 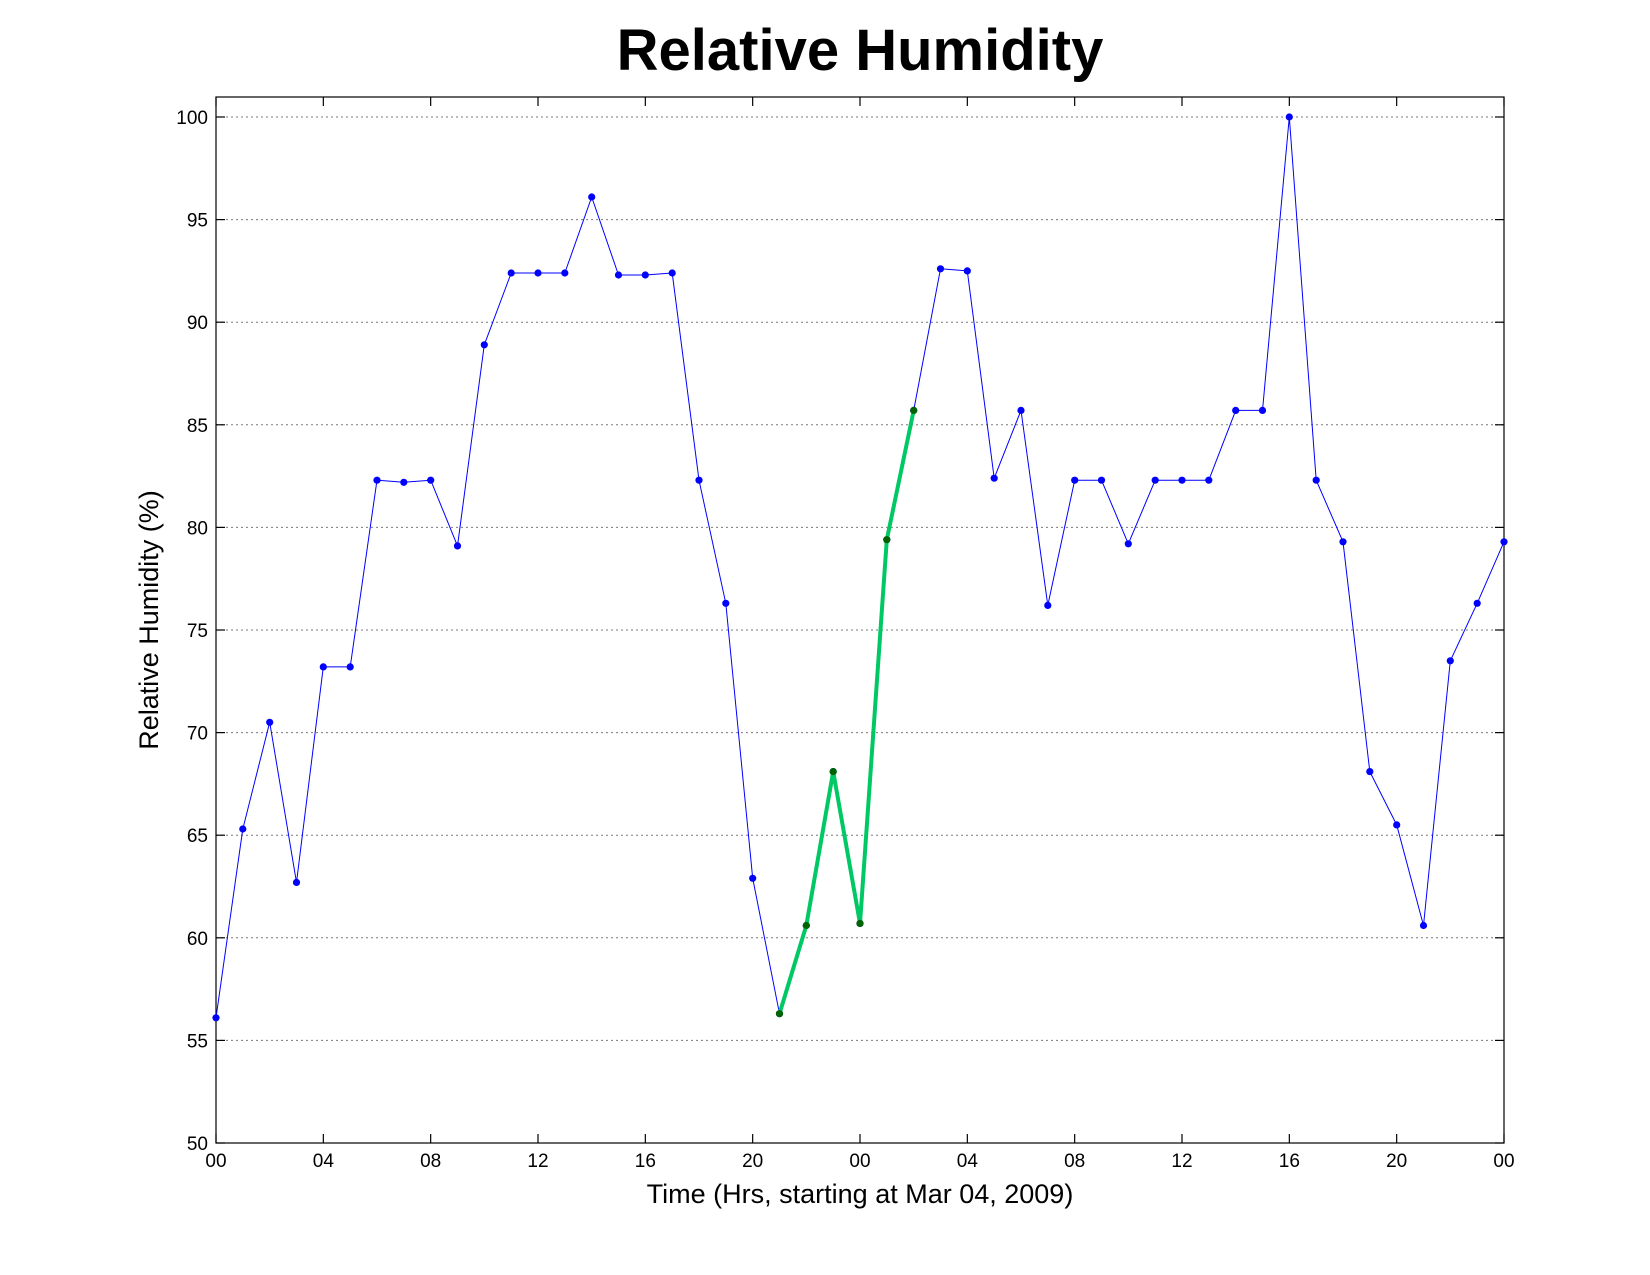 I want to click on y-tick-label: 65, so click(x=197, y=836).